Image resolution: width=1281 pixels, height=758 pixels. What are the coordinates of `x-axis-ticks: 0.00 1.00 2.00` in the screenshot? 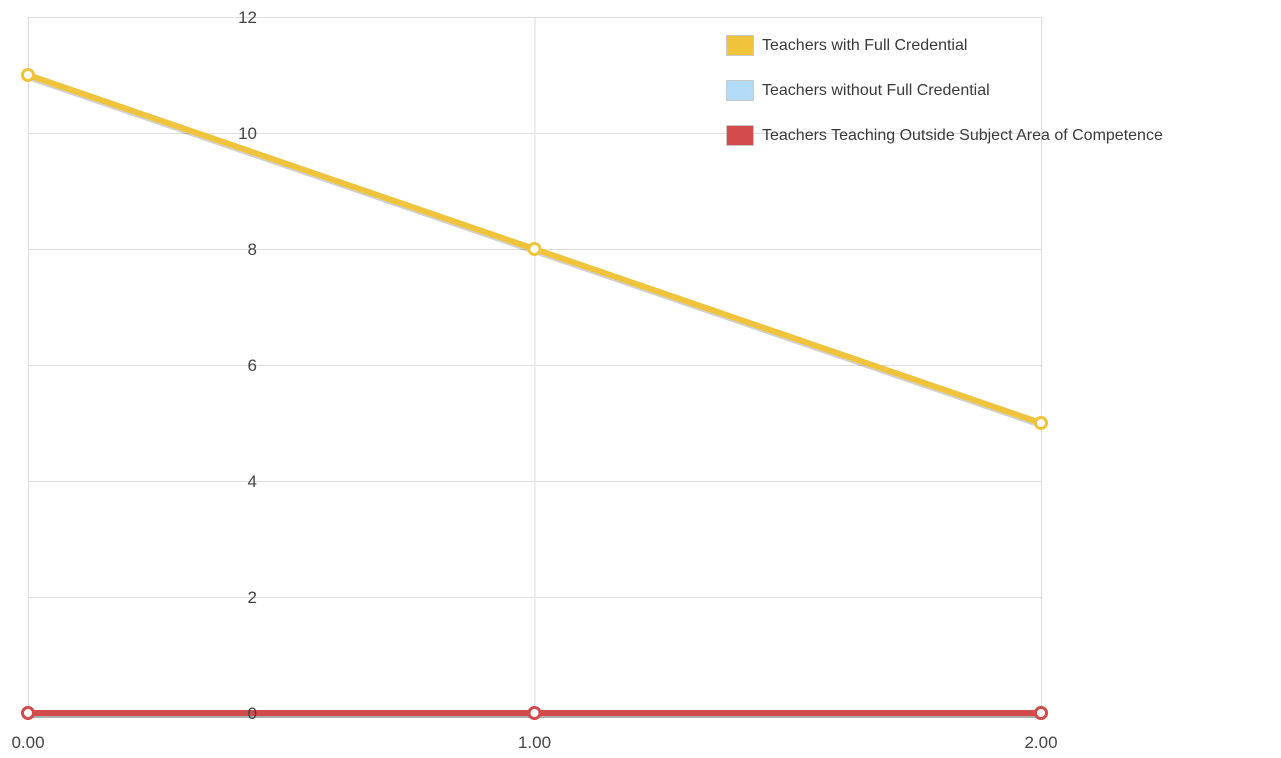 It's located at (534, 742).